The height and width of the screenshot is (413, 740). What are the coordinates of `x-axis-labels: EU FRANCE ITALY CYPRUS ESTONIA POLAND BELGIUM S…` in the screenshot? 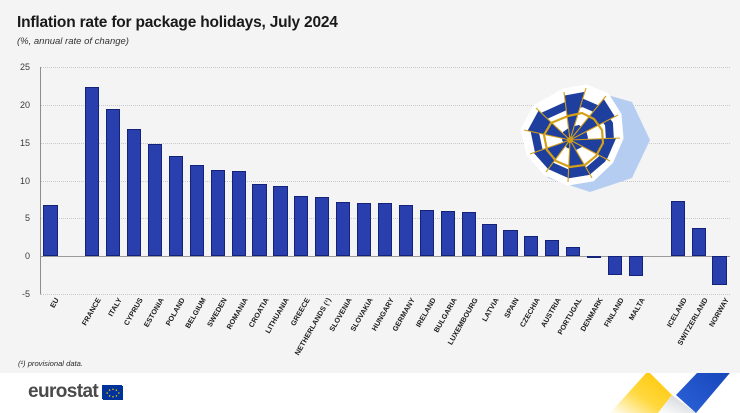 It's located at (385, 326).